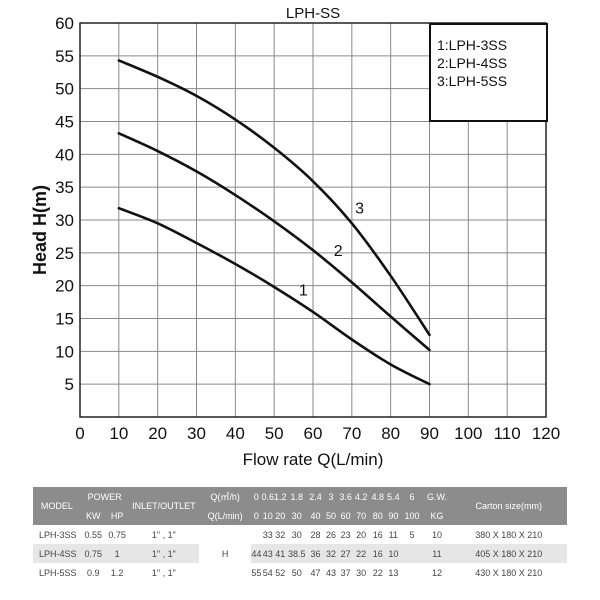 This screenshot has width=600, height=600. Describe the element at coordinates (313, 13) in the screenshot. I see `chart-title: LPH-SS` at that location.